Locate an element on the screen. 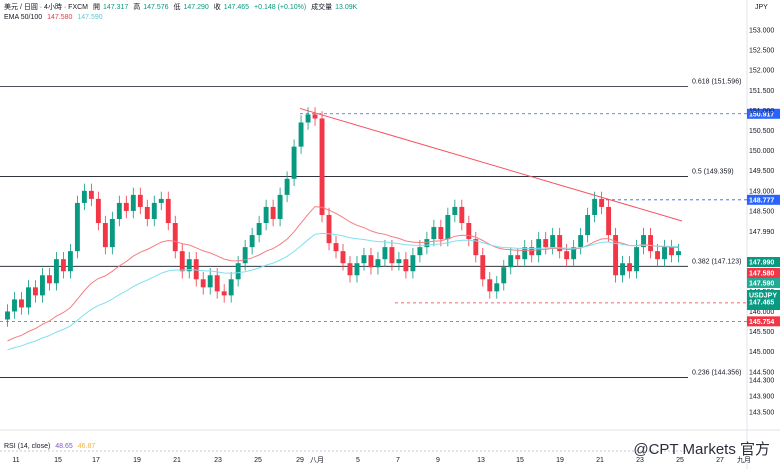 This screenshot has height=469, width=780. ema100-value: 147.590 is located at coordinates (90, 17).